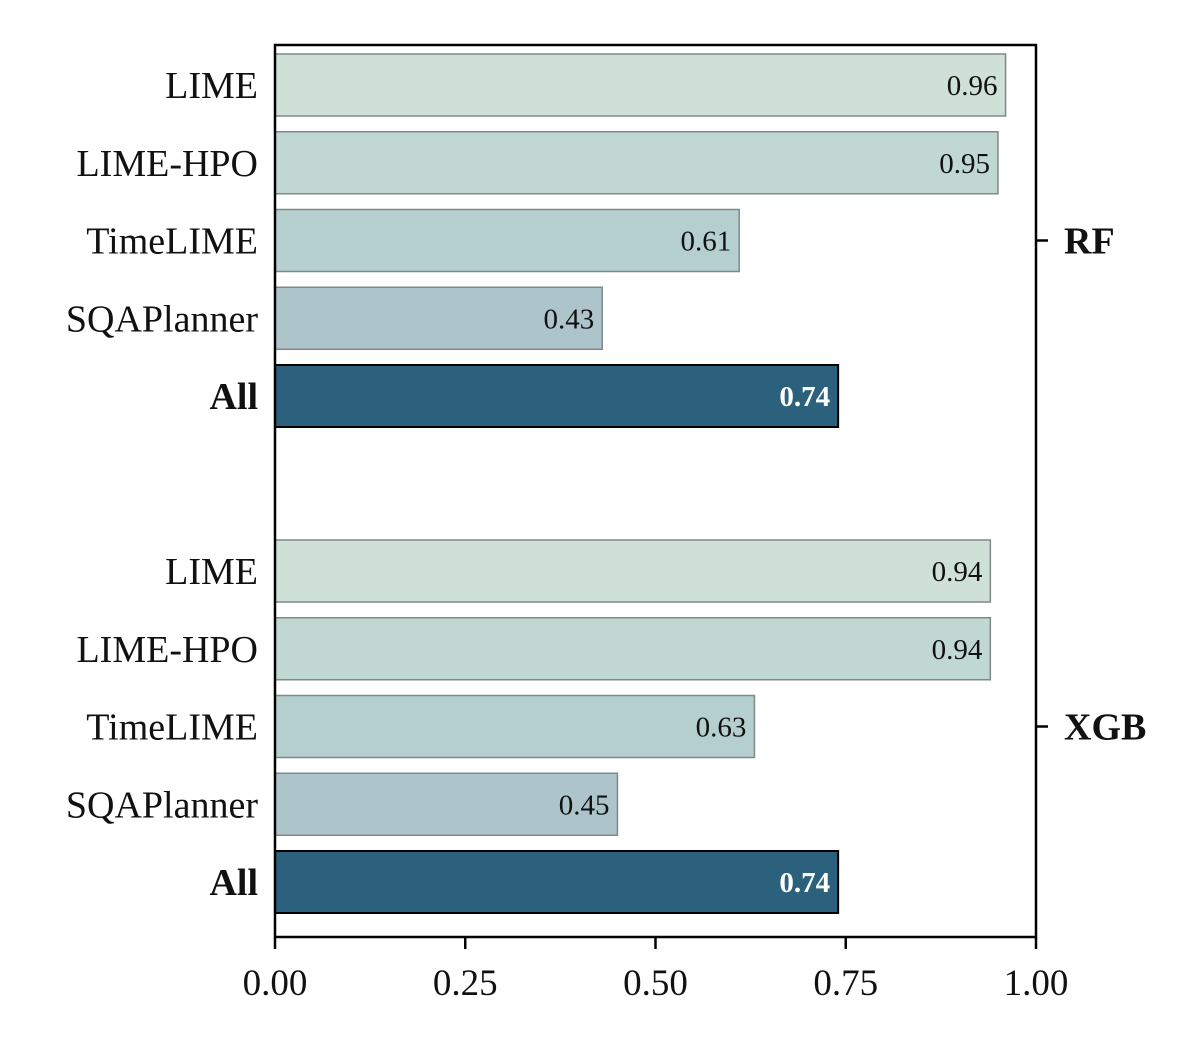  Describe the element at coordinates (275, 983) in the screenshot. I see `x-tick-label: 0.00` at that location.